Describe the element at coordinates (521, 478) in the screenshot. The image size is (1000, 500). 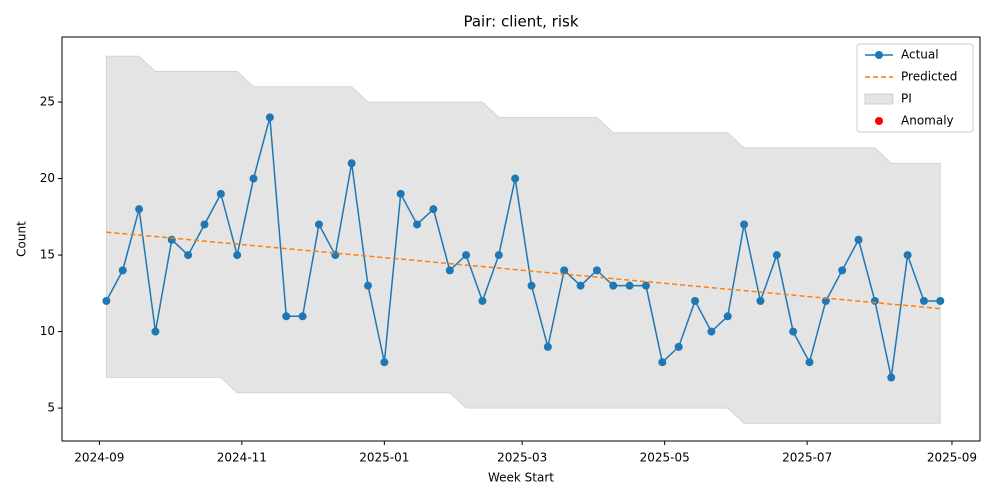
I see `x-axis-label: Week Start` at that location.